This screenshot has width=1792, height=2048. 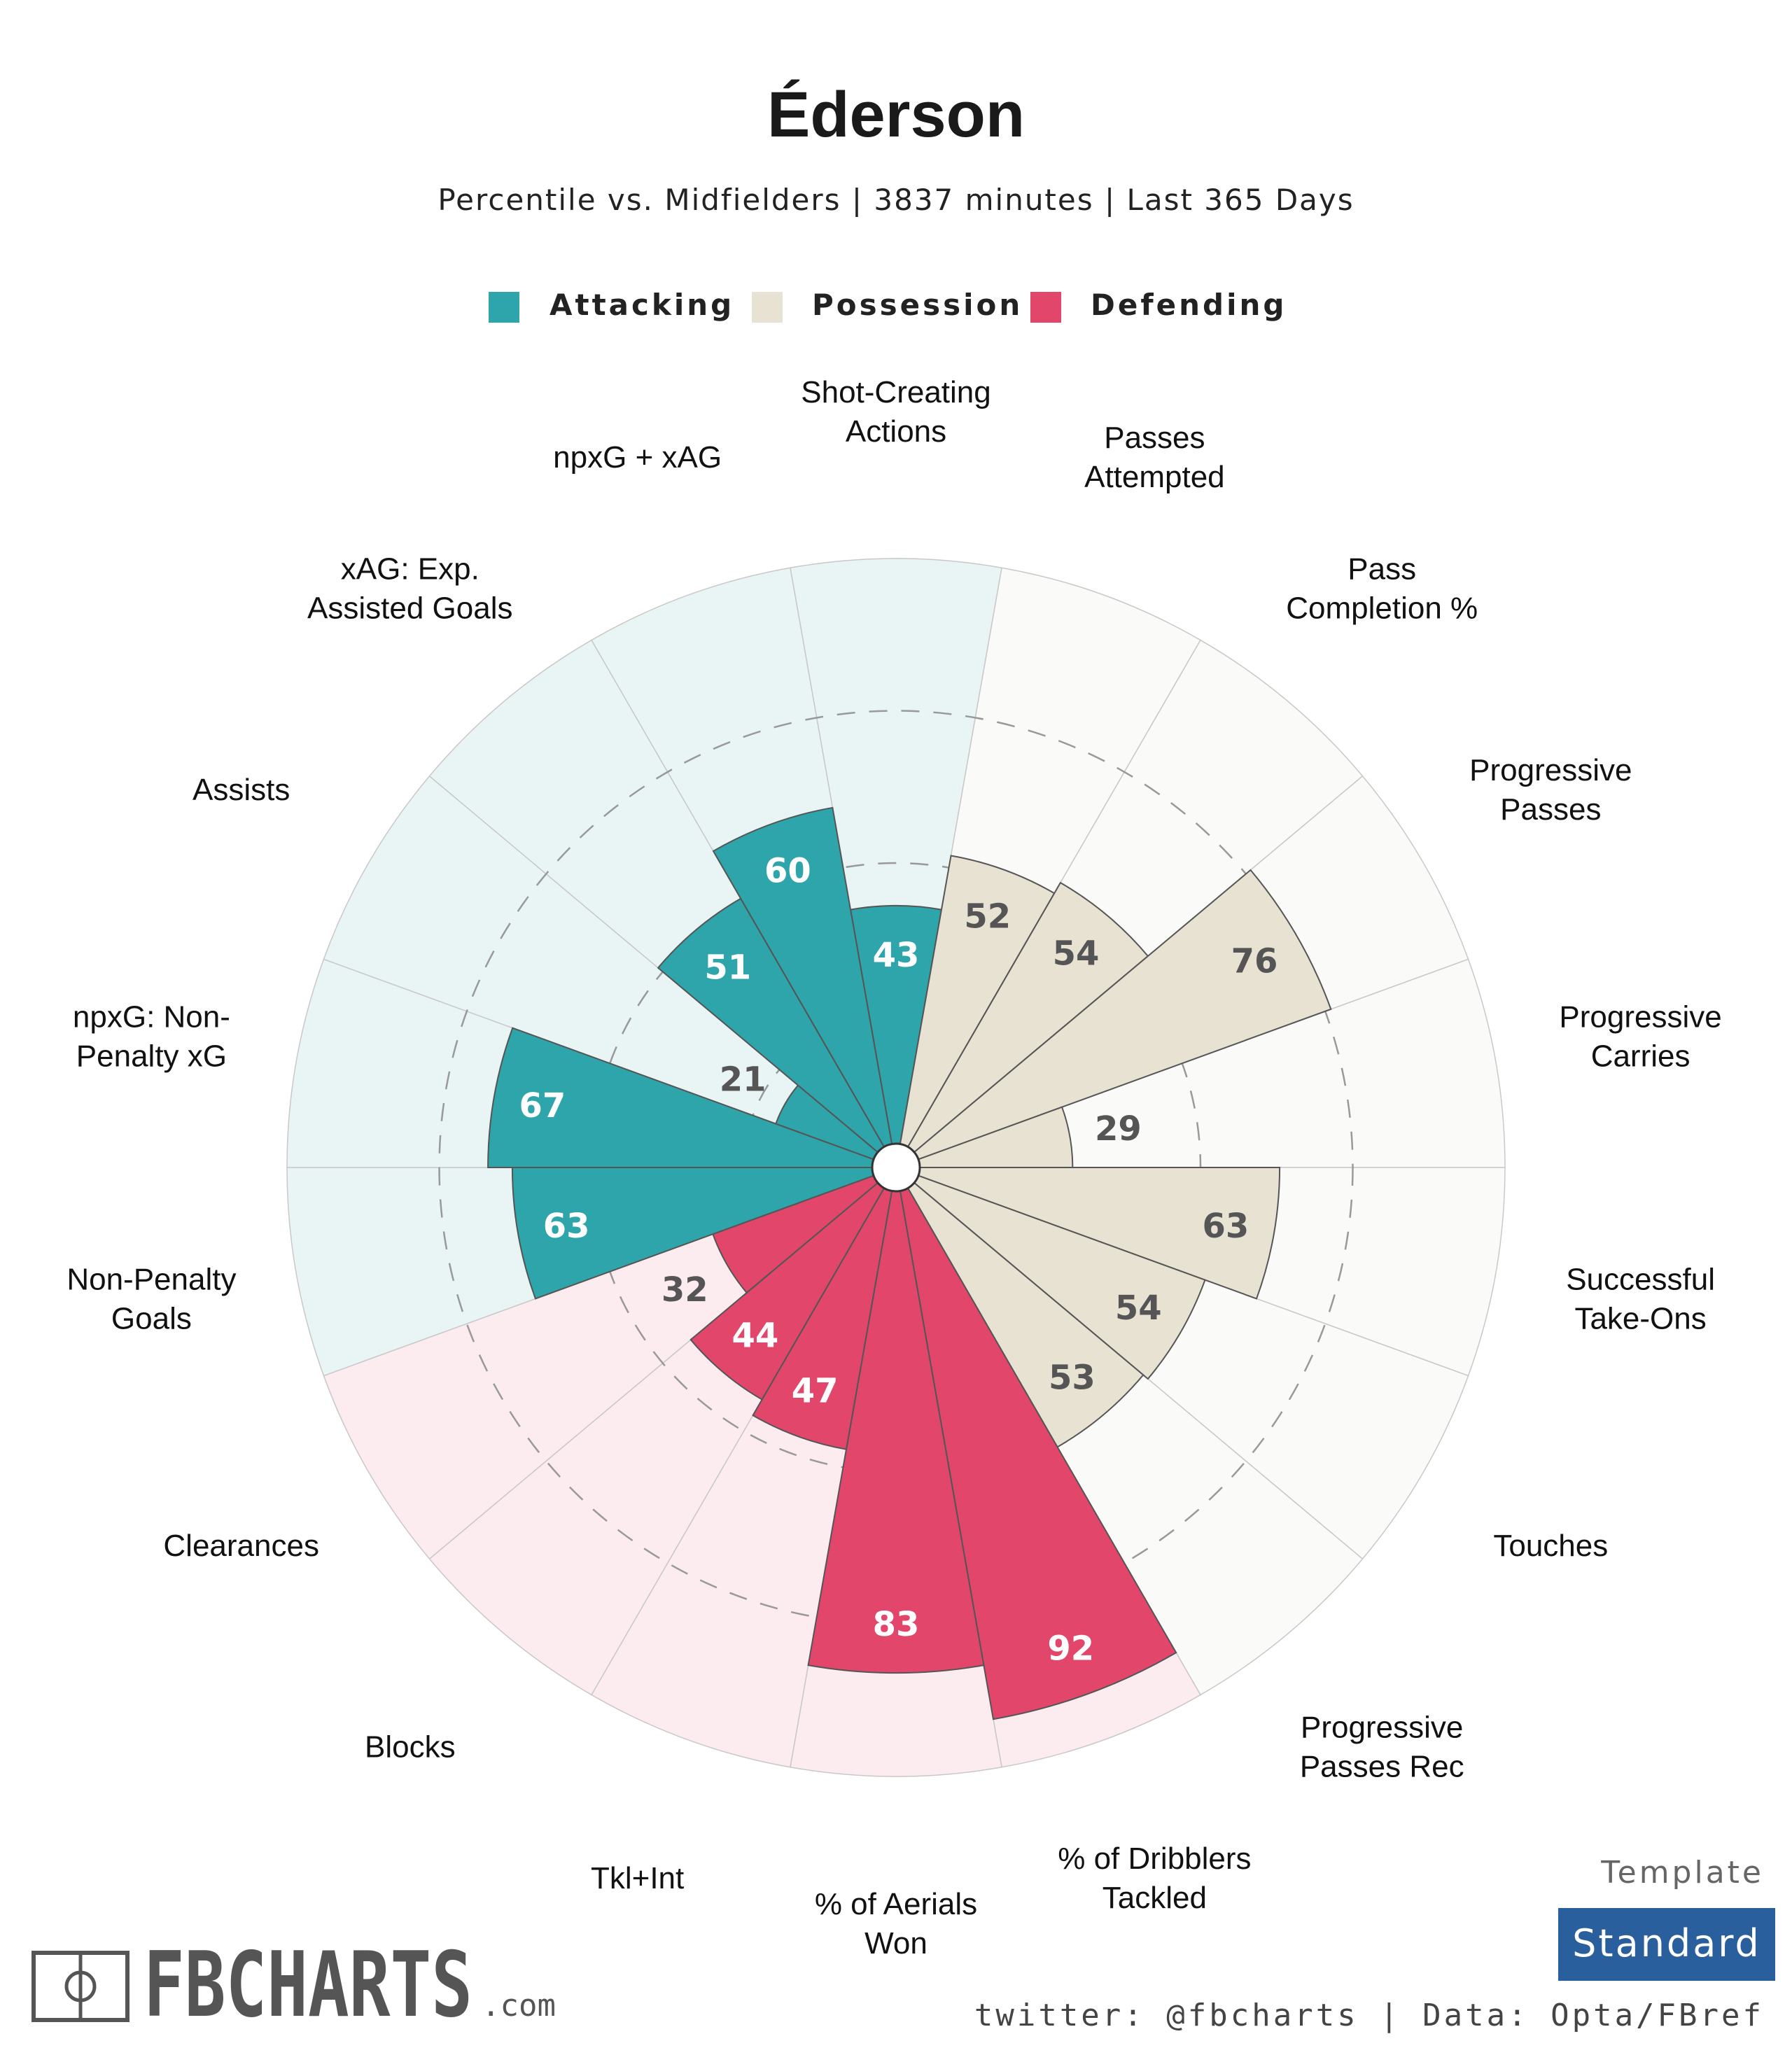 What do you see at coordinates (896, 1924) in the screenshot?
I see `category-label: % of Aerials Won` at bounding box center [896, 1924].